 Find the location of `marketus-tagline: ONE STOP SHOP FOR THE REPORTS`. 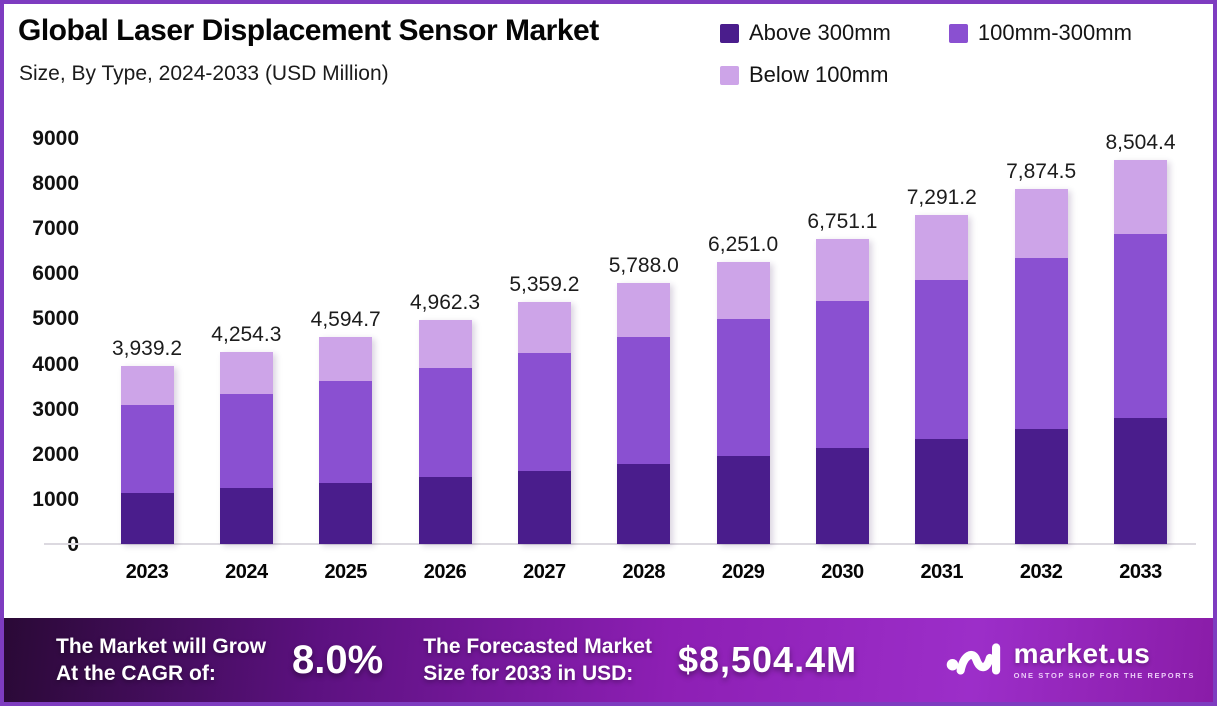

marketus-tagline: ONE STOP SHOP FOR THE REPORTS is located at coordinates (1104, 676).